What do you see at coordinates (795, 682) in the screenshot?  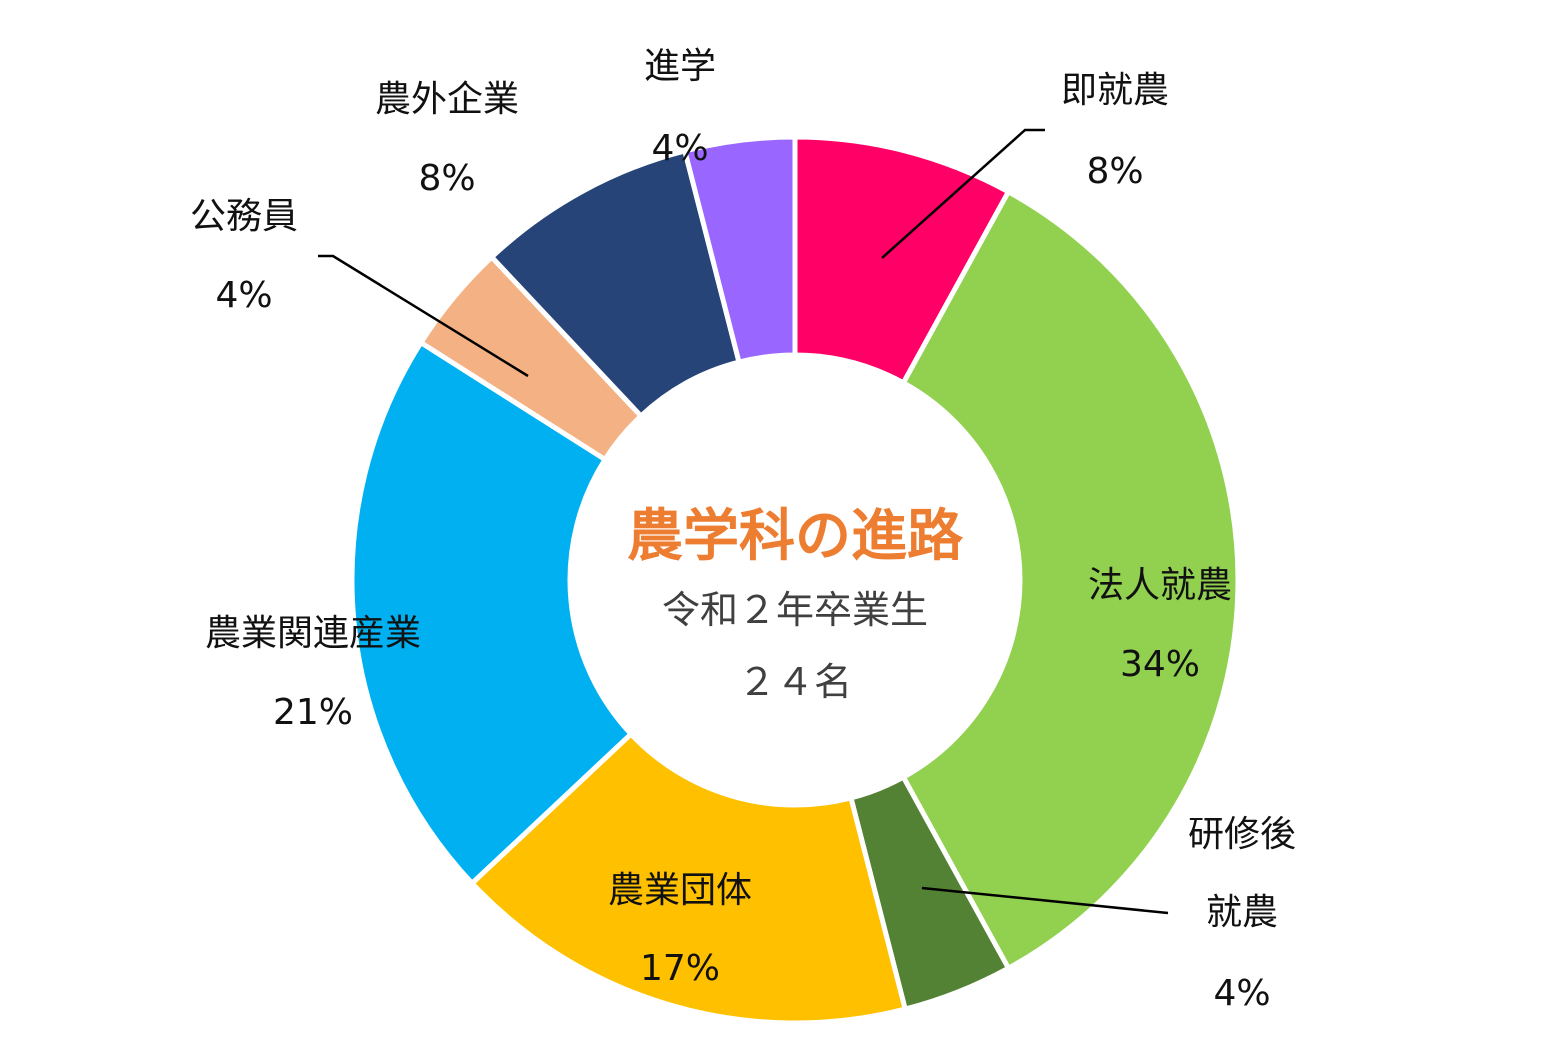 I see `chart-total: ２４名` at bounding box center [795, 682].